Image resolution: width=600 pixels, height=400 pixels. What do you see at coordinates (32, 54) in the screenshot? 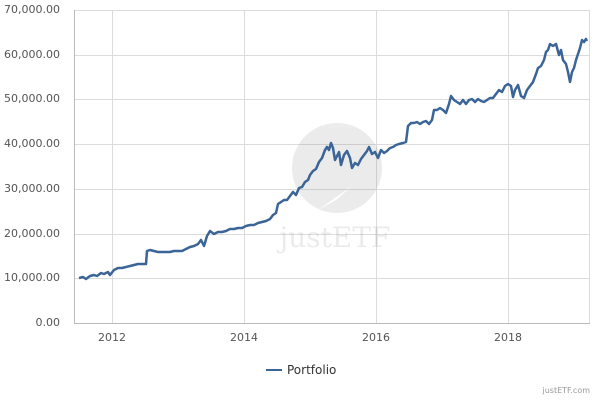
I see `y-tick-60000: 60,000.00` at bounding box center [32, 54].